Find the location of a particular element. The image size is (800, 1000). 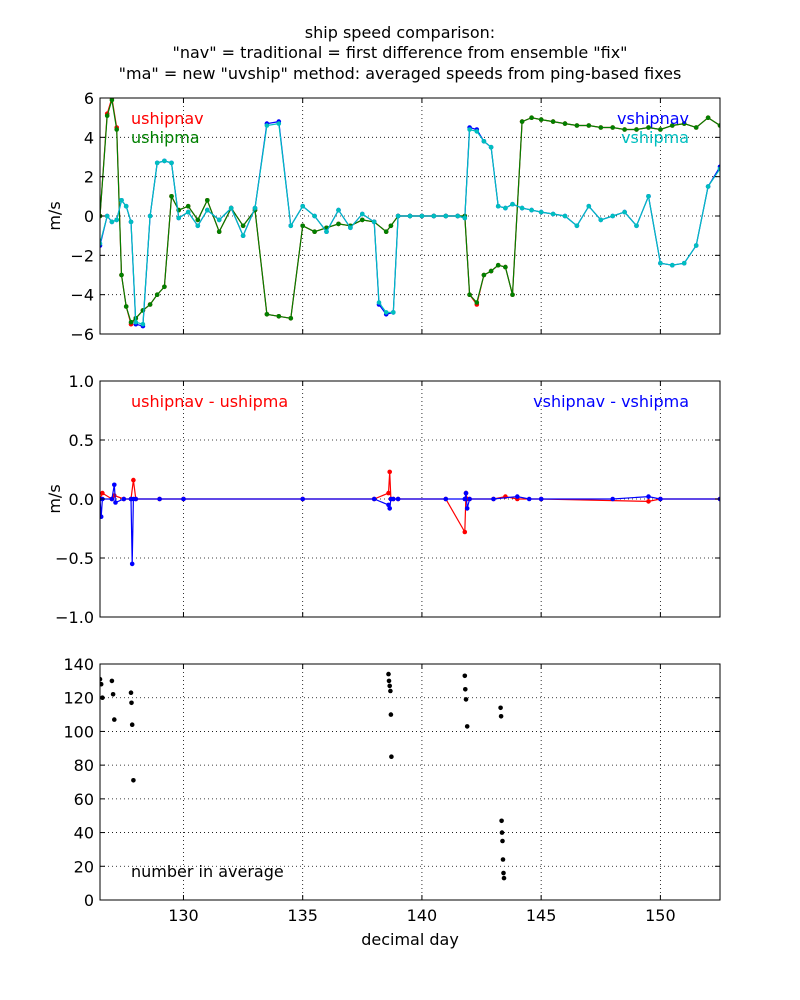

annotation-number-in-average: number in average is located at coordinates (207, 871).